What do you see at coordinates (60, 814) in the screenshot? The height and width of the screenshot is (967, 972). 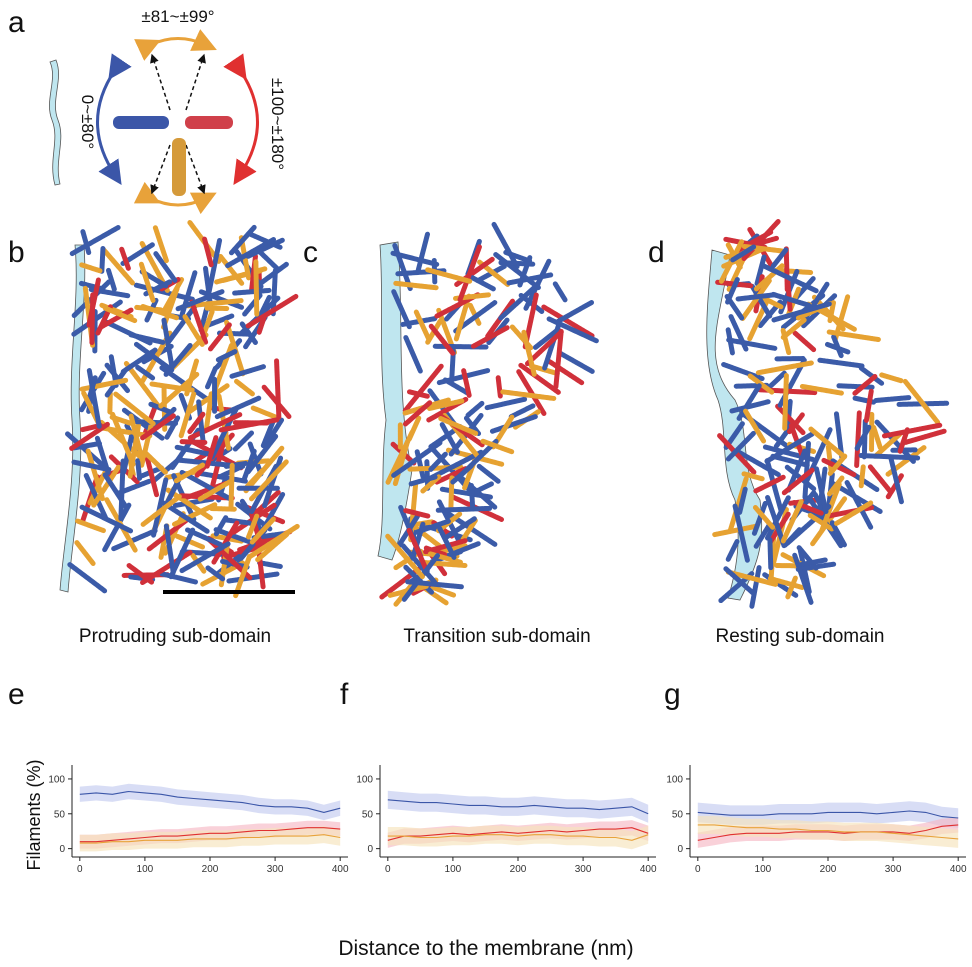 I see `y-tick-label: 50` at bounding box center [60, 814].